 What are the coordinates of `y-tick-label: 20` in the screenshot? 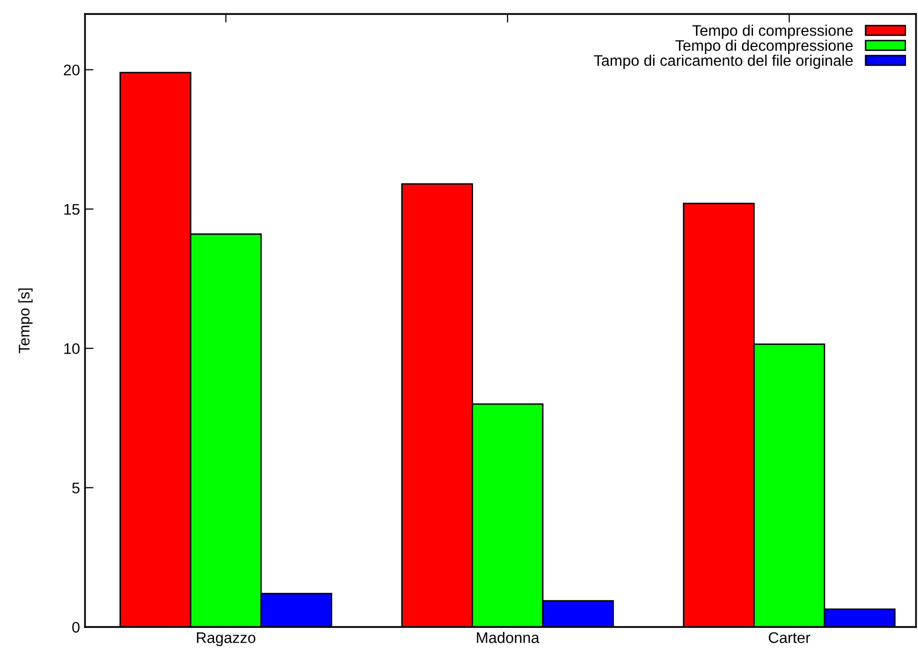 It's located at (72, 70).